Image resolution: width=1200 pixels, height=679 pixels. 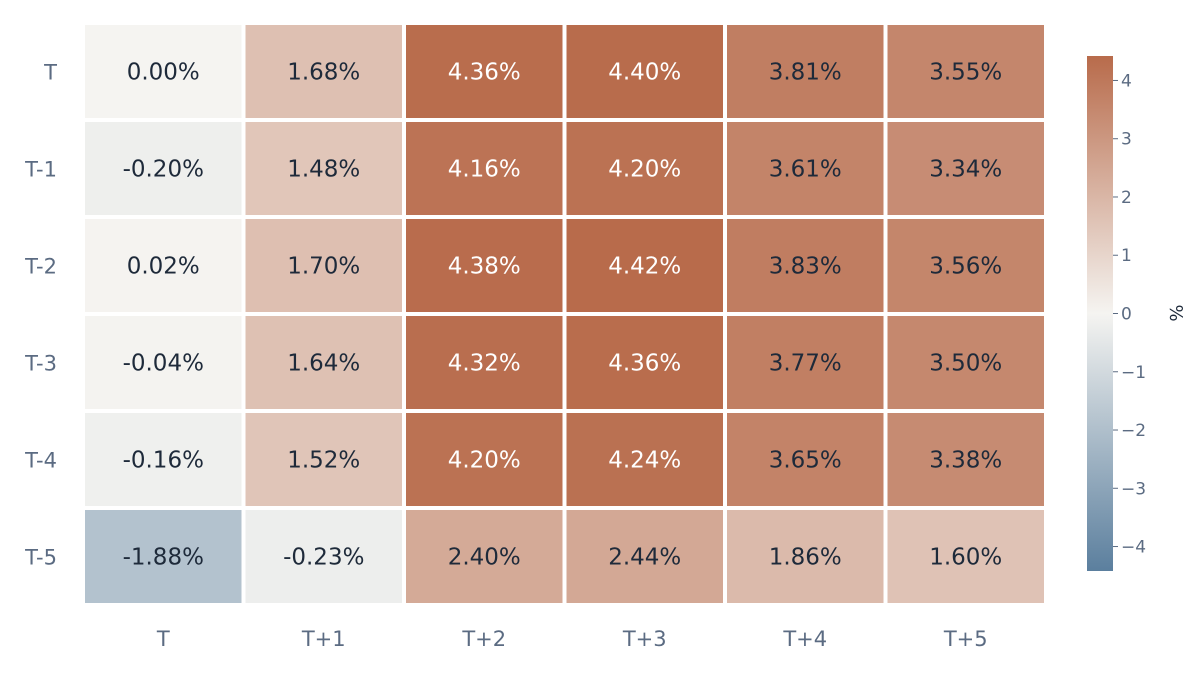 I want to click on cell-value-label: 1.70%, so click(x=323, y=267).